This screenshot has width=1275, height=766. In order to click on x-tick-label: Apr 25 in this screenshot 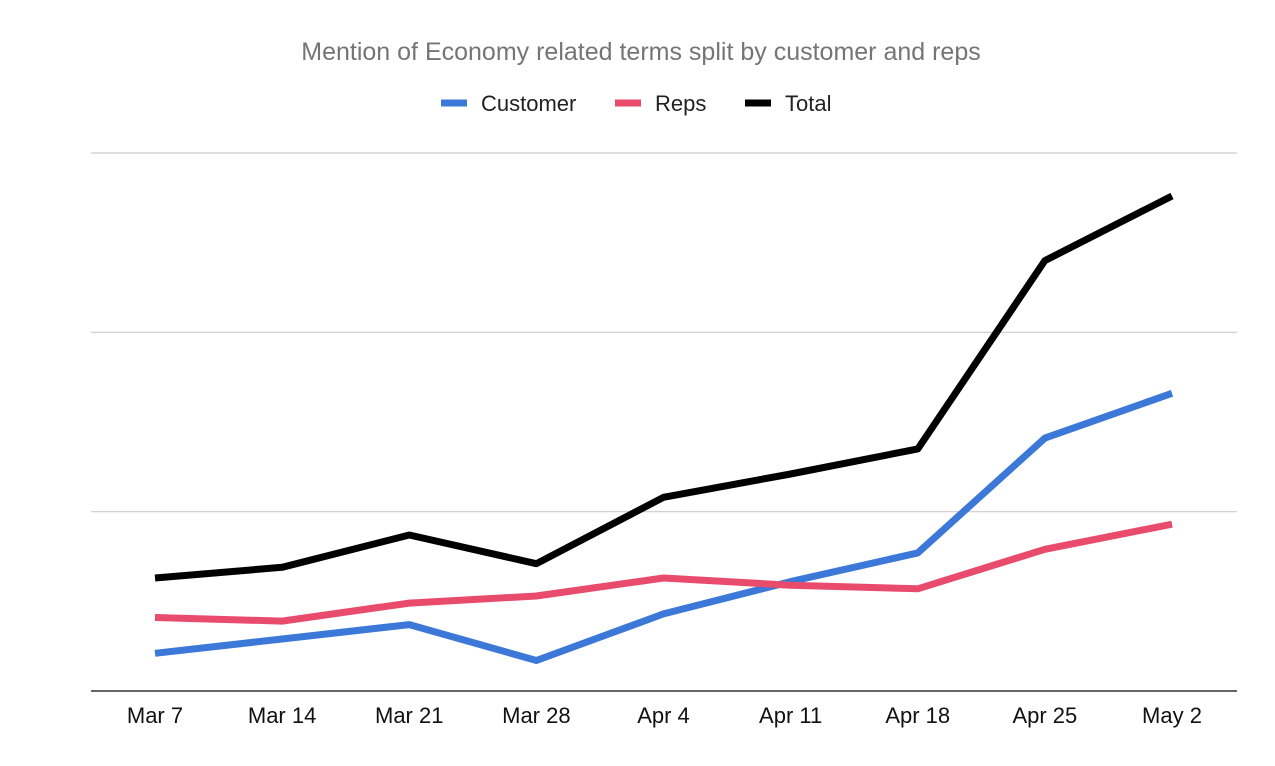, I will do `click(1044, 715)`.